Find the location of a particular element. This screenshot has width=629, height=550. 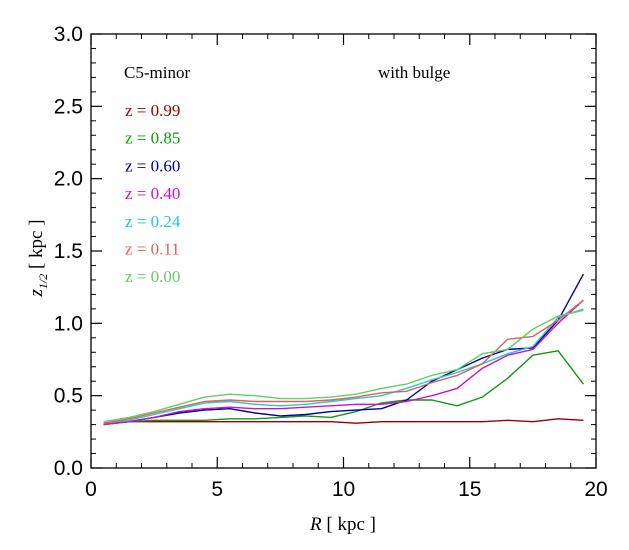

legend-entry-4: z = 0.24 is located at coordinates (153, 221).